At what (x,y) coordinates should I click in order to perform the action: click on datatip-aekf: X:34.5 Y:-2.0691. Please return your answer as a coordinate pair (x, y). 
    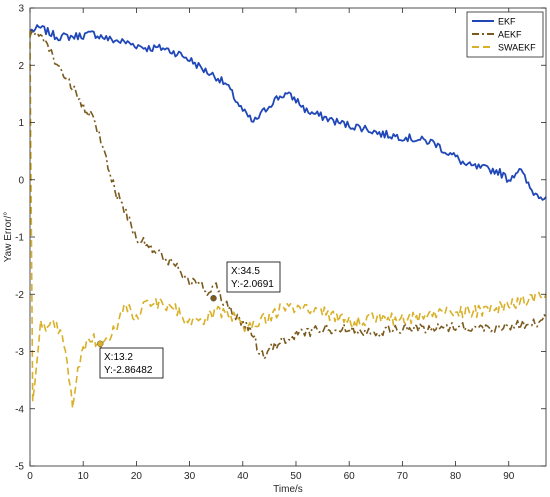
    Looking at the image, I should click on (245, 281).